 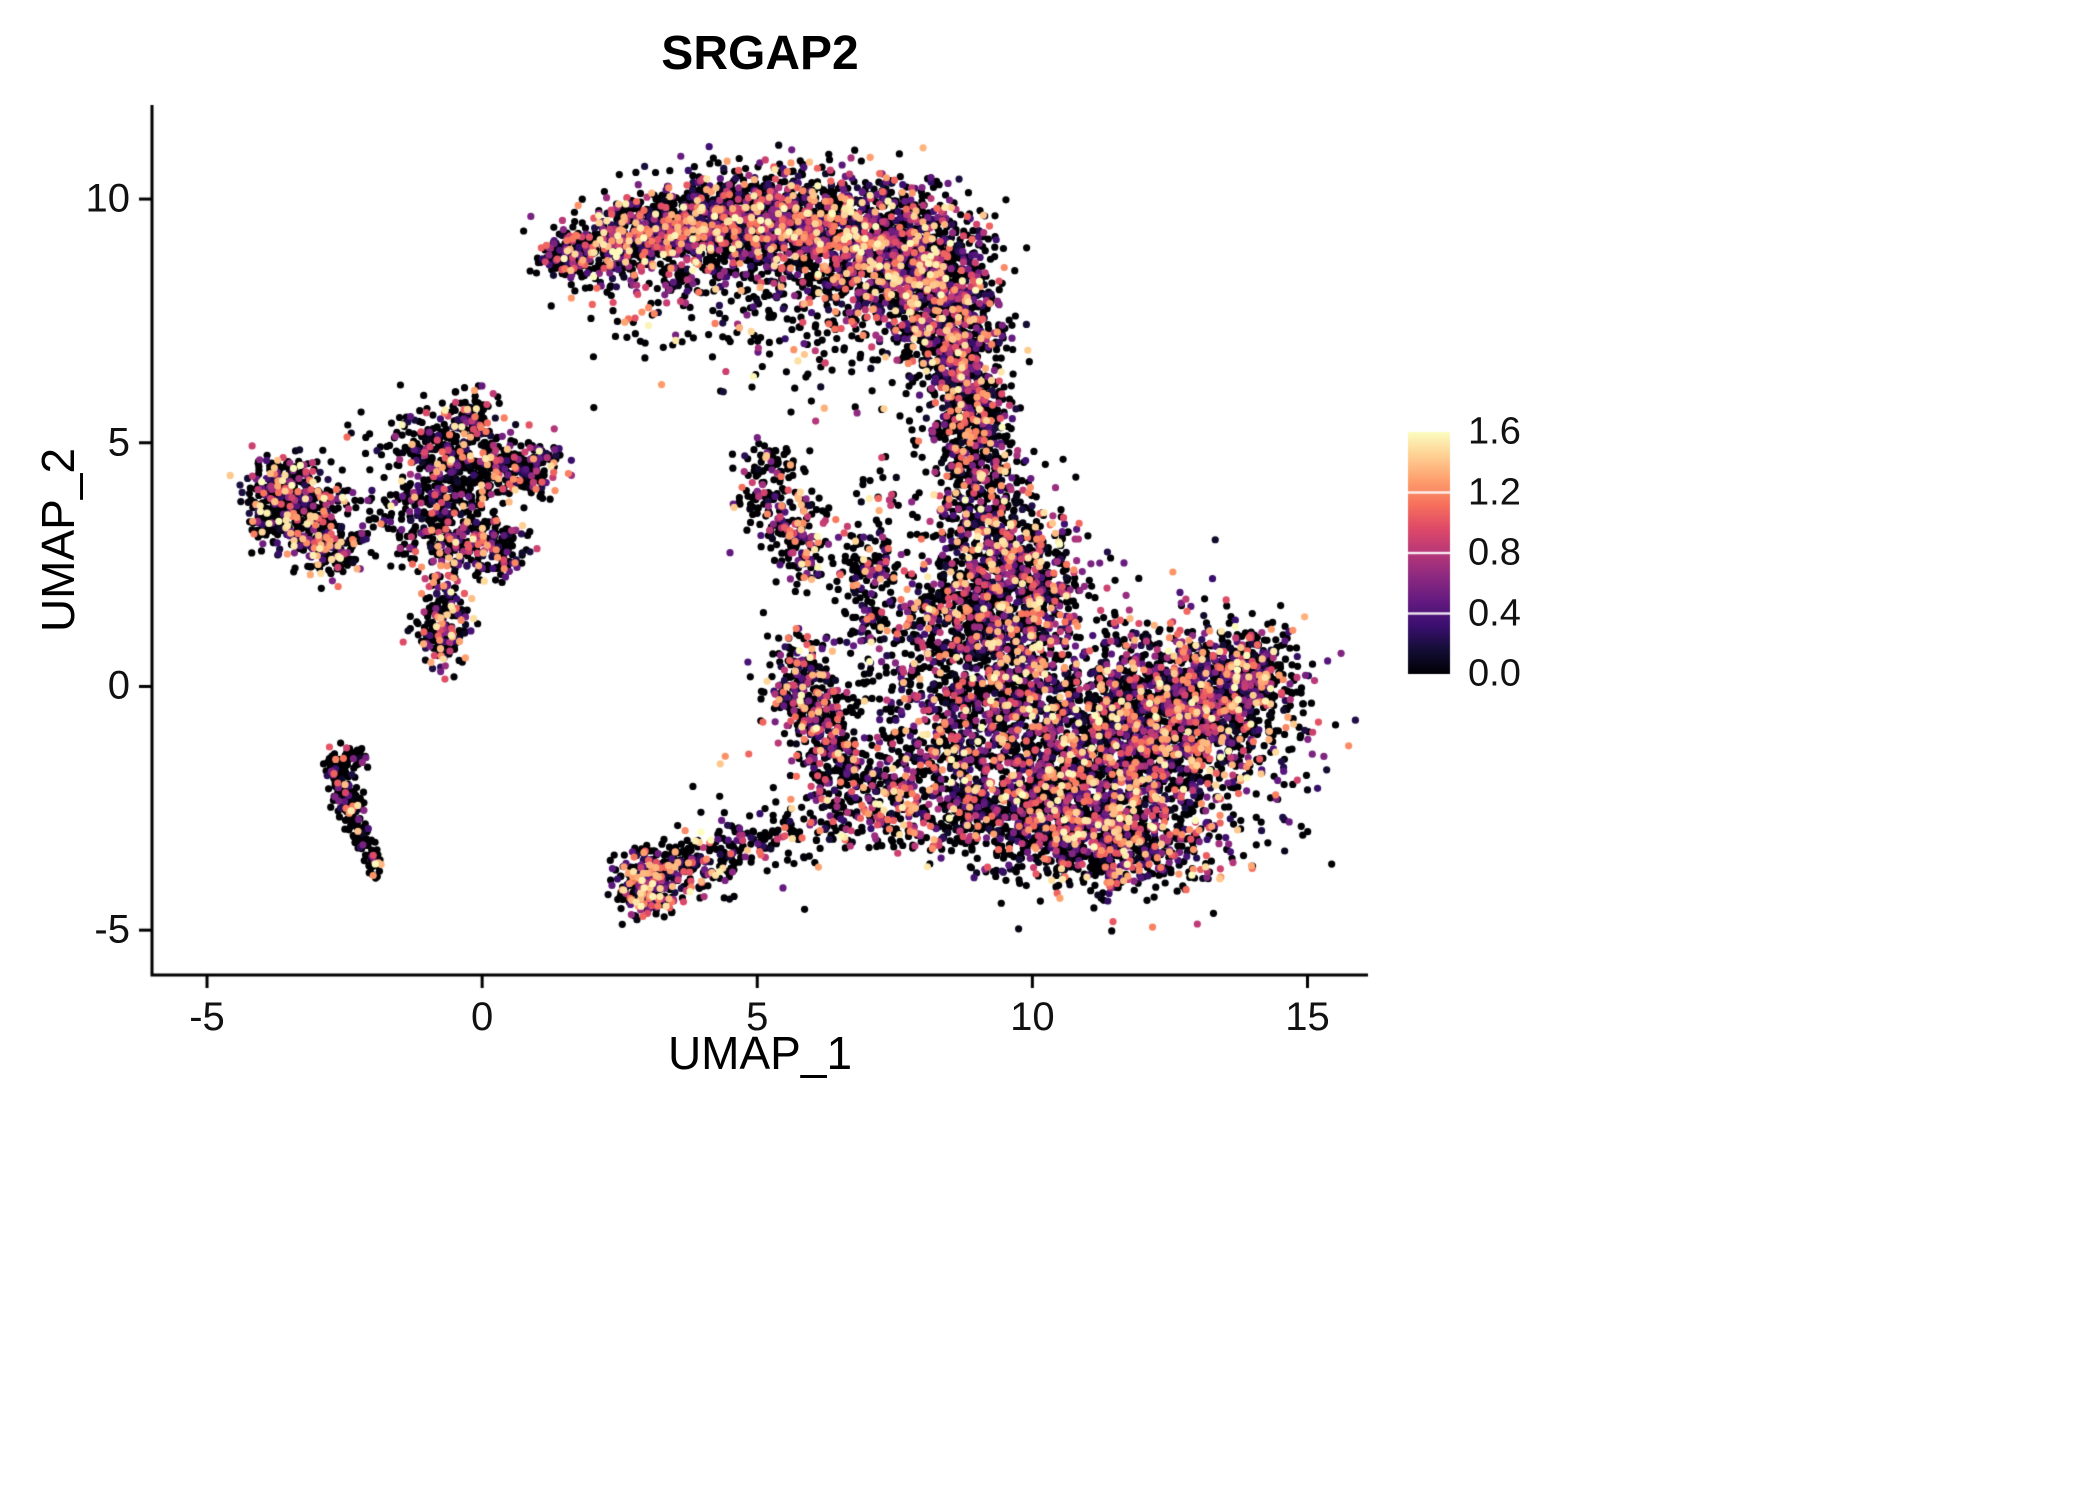 I want to click on x-tick-label: 0, so click(x=482, y=1017).